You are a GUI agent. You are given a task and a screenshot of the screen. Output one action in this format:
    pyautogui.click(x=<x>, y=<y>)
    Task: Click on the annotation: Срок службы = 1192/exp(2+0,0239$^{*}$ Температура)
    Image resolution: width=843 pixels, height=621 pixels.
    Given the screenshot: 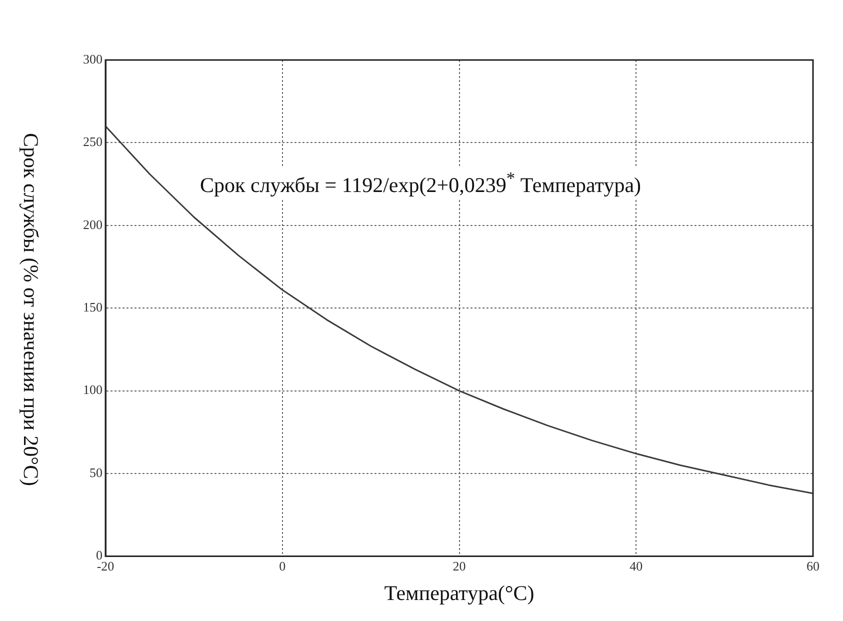 What is the action you would take?
    pyautogui.click(x=421, y=183)
    